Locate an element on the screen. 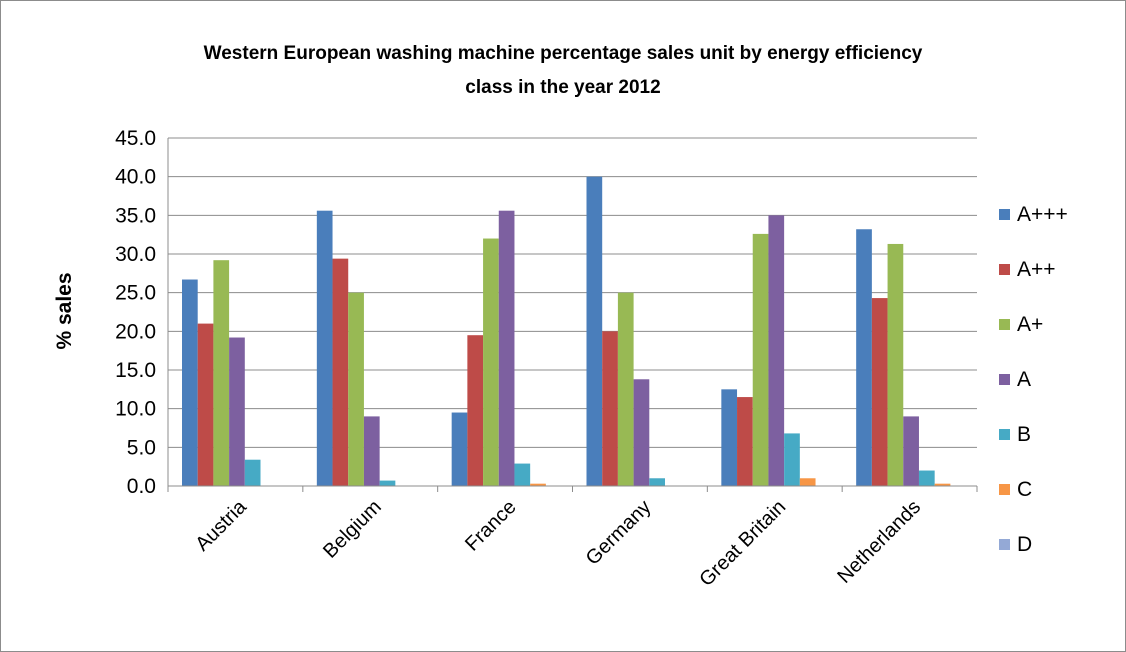  bar-aplusplus-netherlands is located at coordinates (879, 392).